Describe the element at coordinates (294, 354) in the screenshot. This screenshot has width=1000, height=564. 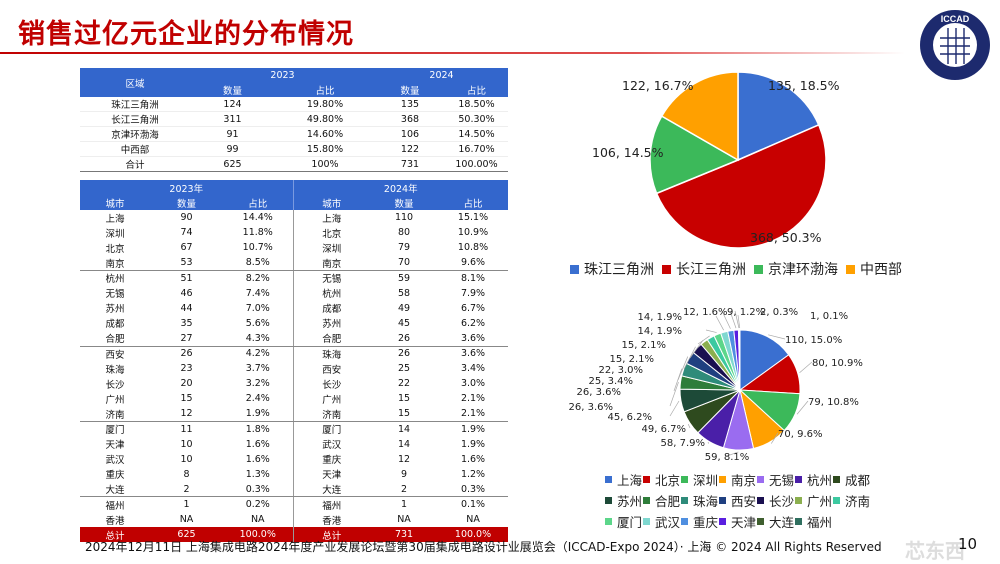
I see `table-row: 西安 26 4.2% 珠海 26 3.6%` at that location.